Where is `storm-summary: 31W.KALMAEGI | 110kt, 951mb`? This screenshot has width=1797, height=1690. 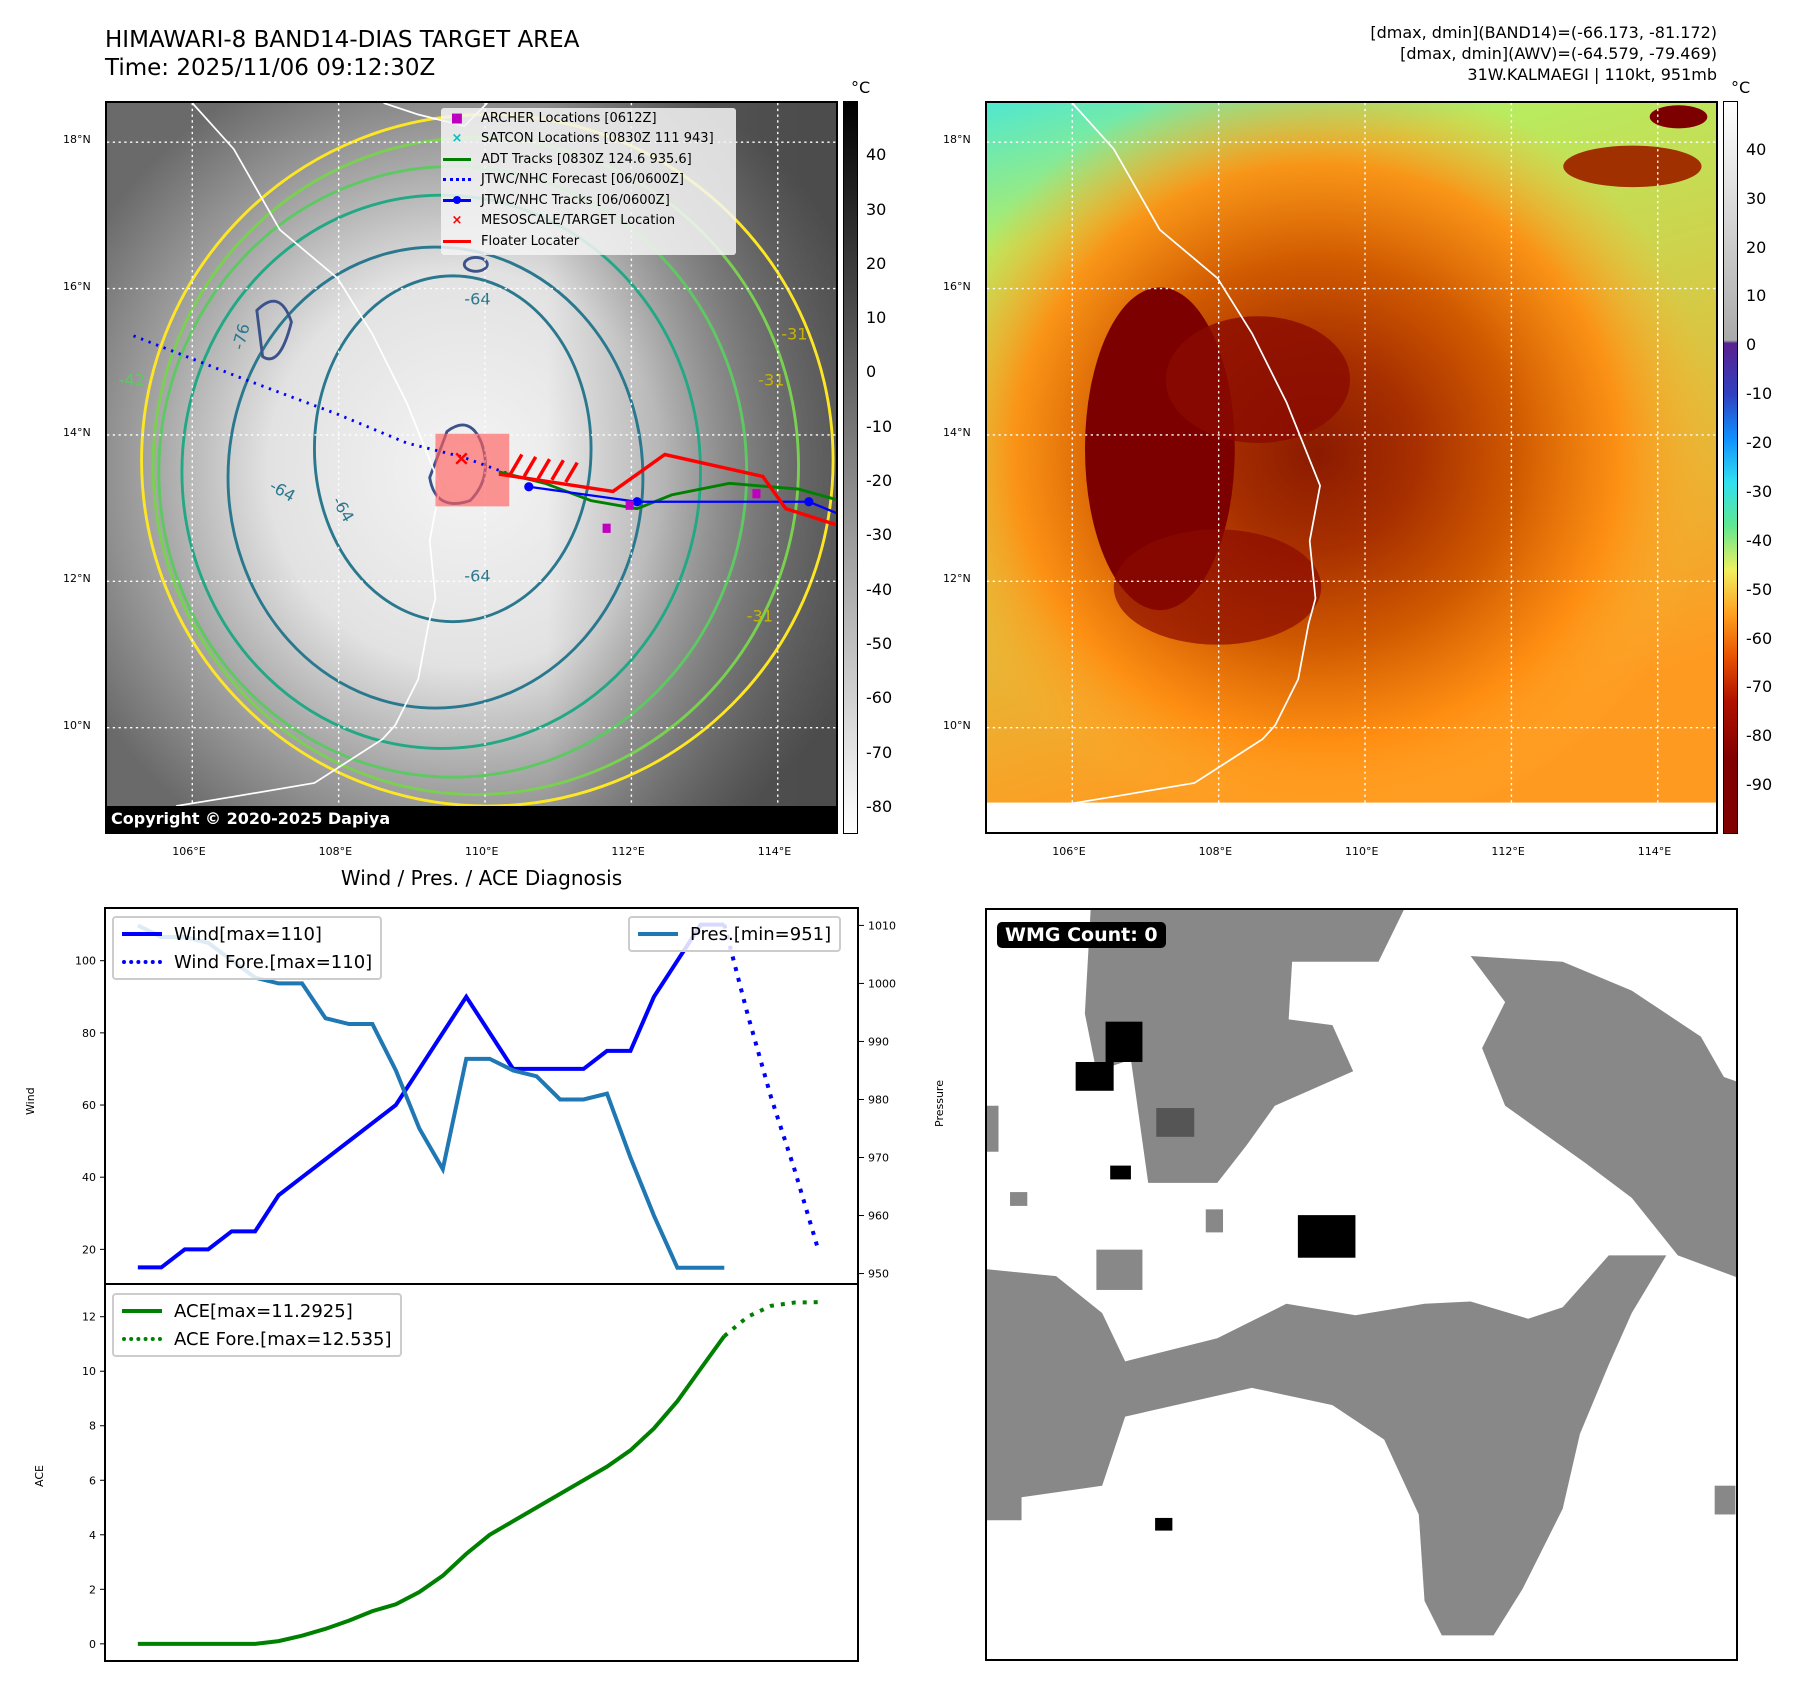
storm-summary: 31W.KALMAEGI | 110kt, 951mb is located at coordinates (1592, 74).